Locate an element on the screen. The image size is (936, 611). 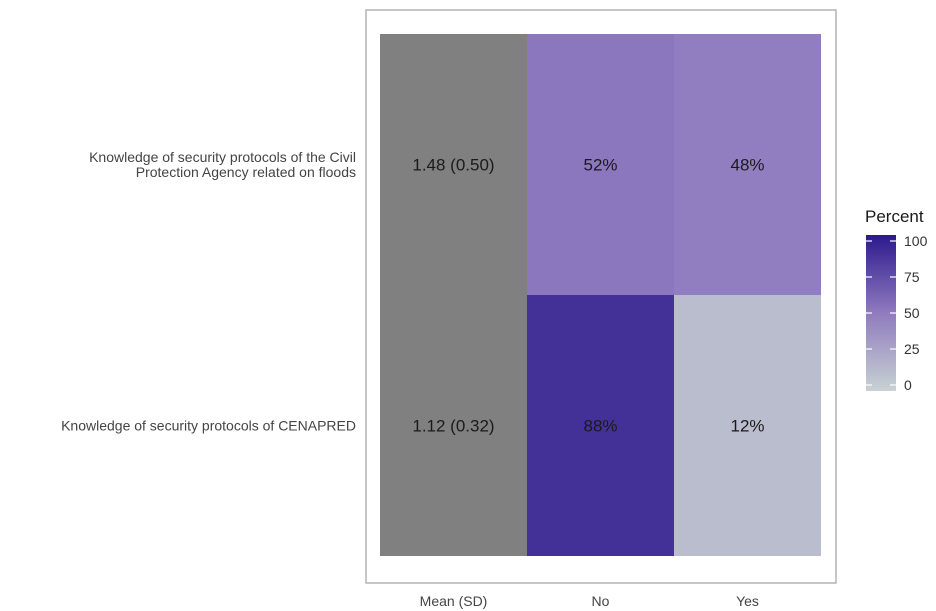
legend-tick-label: 50 is located at coordinates (912, 313).